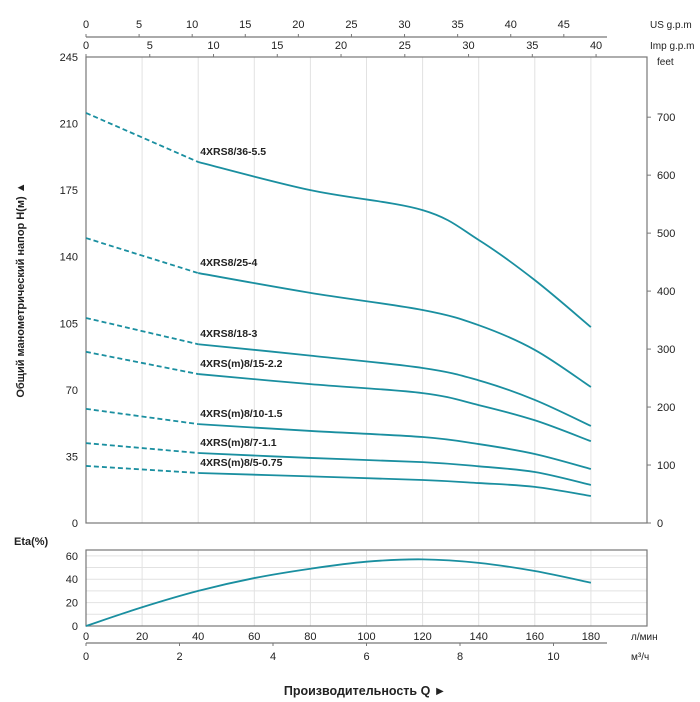 The height and width of the screenshot is (702, 700). What do you see at coordinates (69, 191) in the screenshot?
I see `y-tick-label: 175` at bounding box center [69, 191].